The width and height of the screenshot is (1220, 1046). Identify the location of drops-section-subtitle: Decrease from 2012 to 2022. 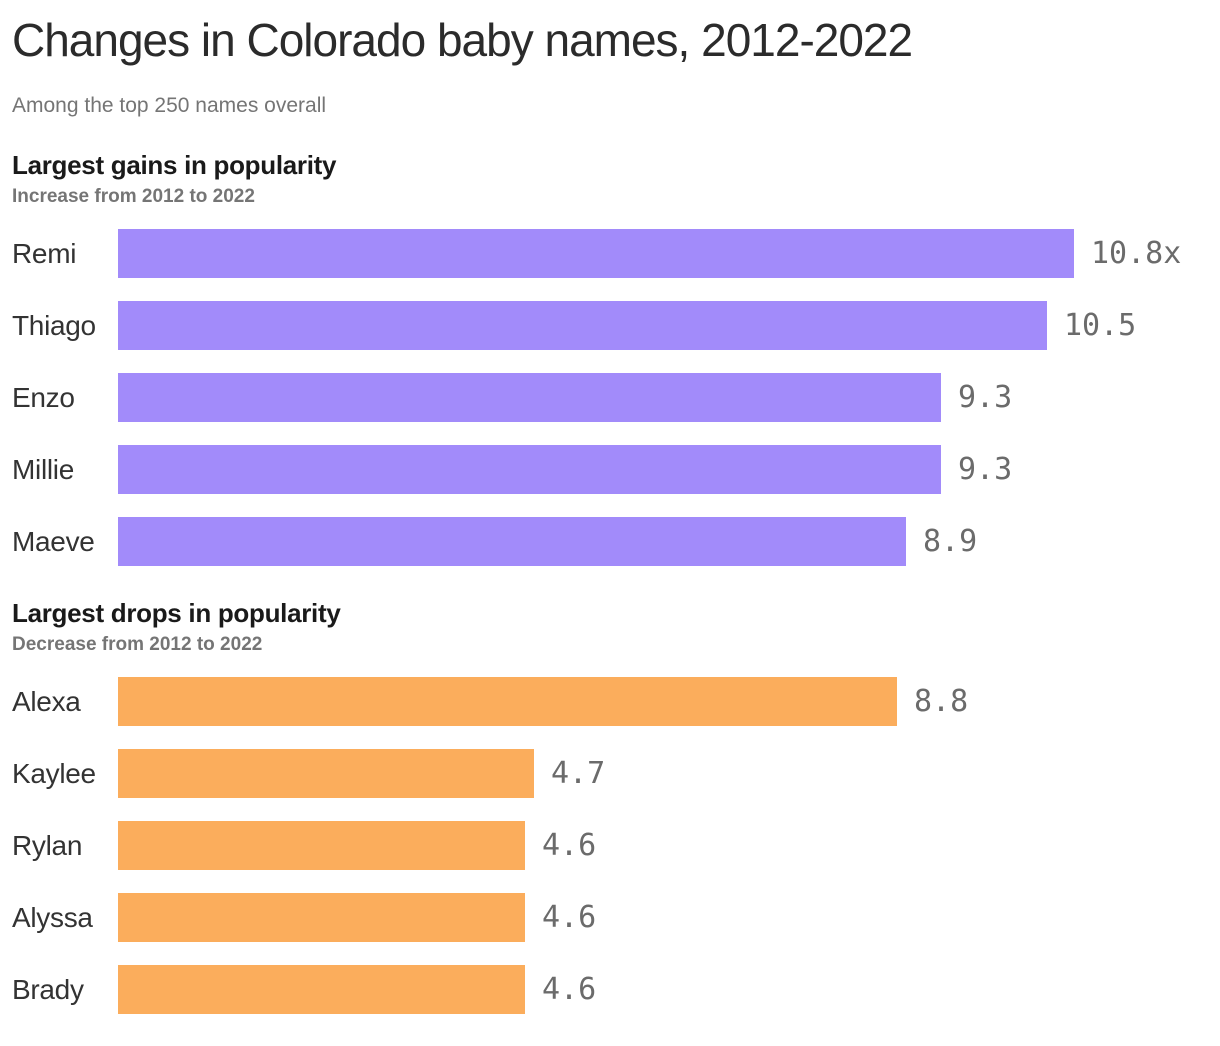
(137, 645).